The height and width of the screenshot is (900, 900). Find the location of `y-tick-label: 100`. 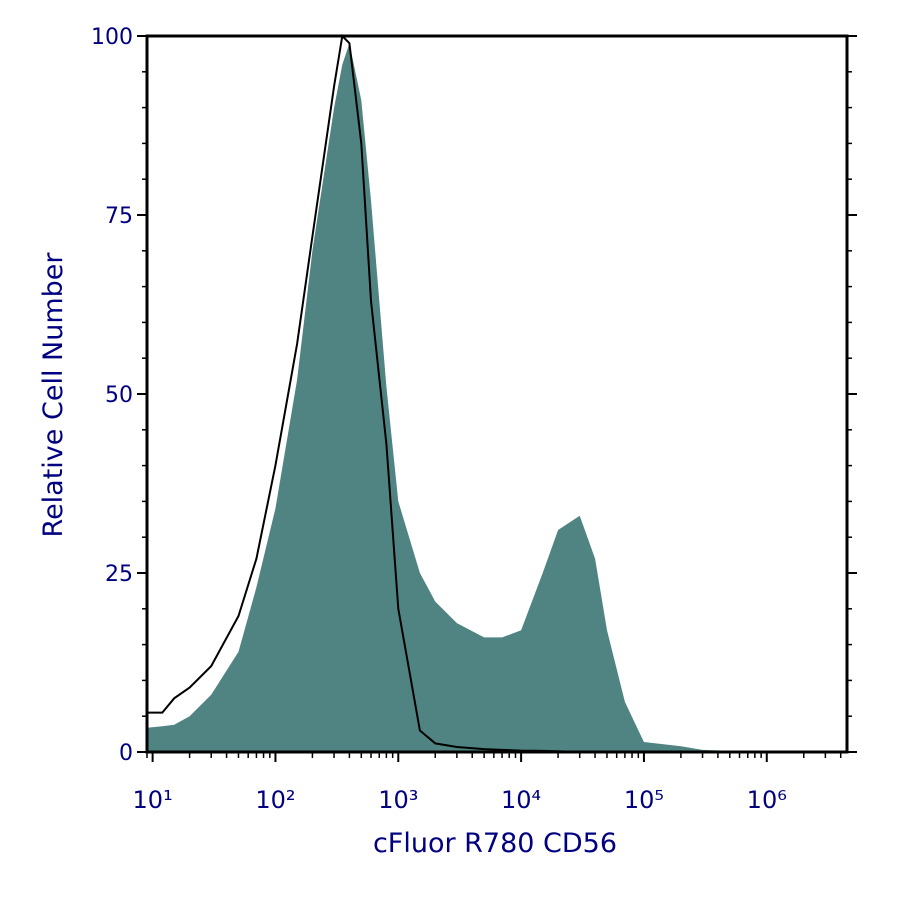

y-tick-label: 100 is located at coordinates (112, 37).